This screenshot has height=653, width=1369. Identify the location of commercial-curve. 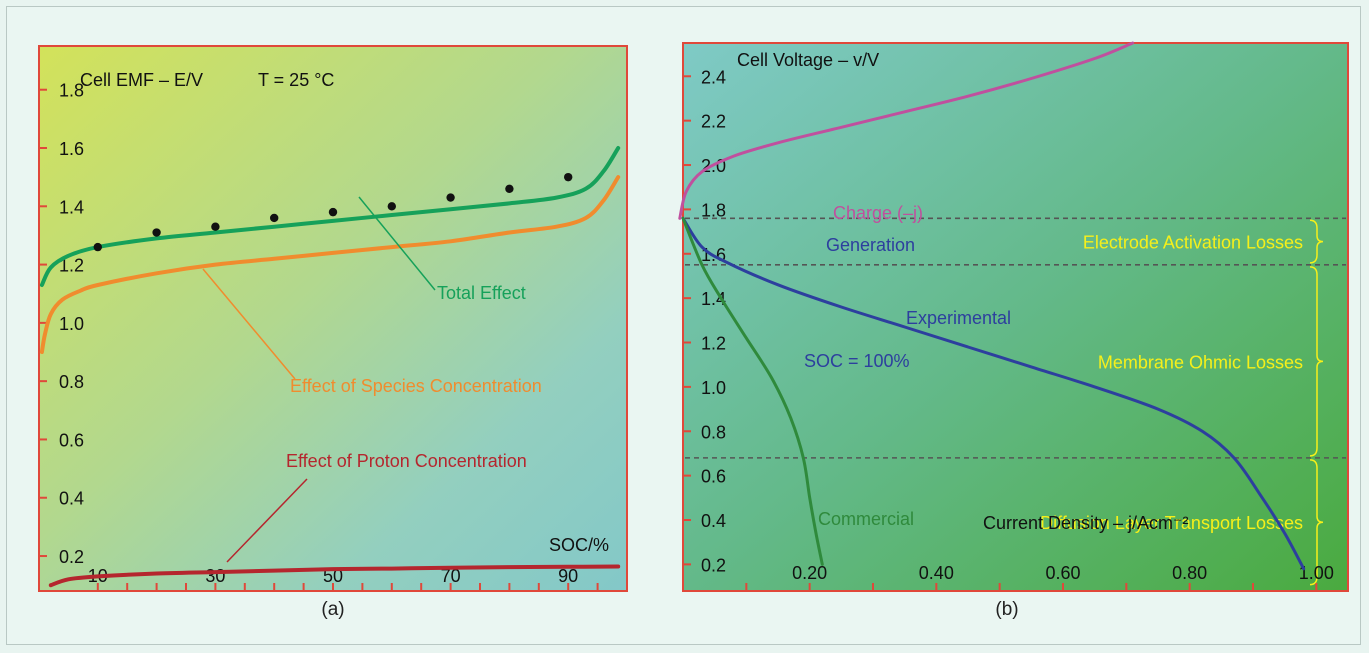
(752, 391).